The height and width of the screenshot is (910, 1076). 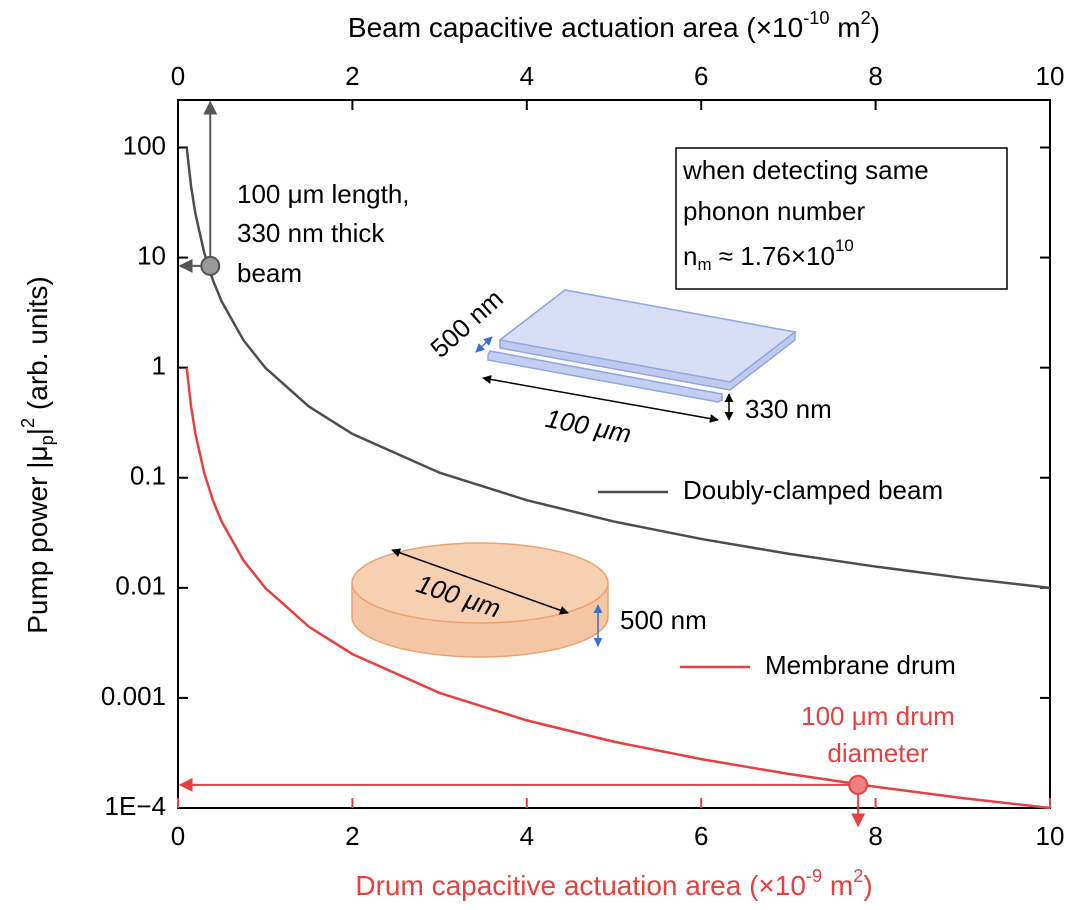 I want to click on diagram-label: 330 nm, so click(x=788, y=409).